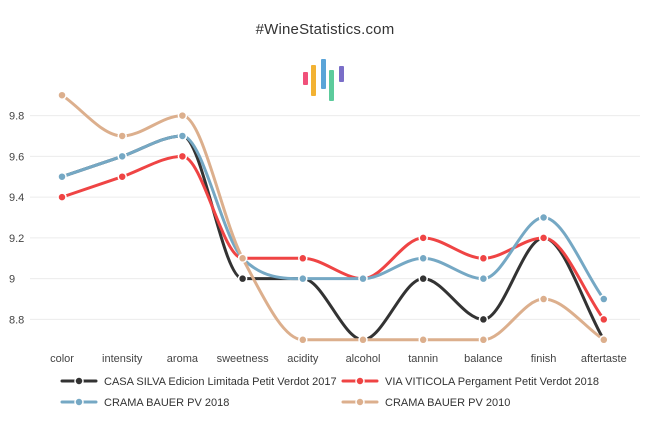 This screenshot has width=650, height=425. I want to click on x-tick-label: finish, so click(544, 359).